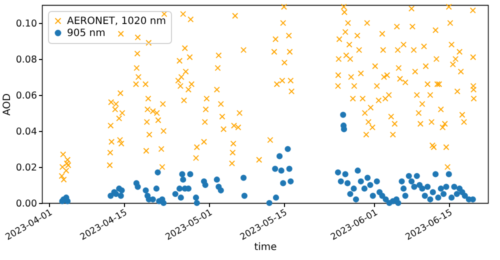 This screenshot has width=500, height=260. Describe the element at coordinates (26, 168) in the screenshot. I see `y-tick-label: 0.02` at that location.